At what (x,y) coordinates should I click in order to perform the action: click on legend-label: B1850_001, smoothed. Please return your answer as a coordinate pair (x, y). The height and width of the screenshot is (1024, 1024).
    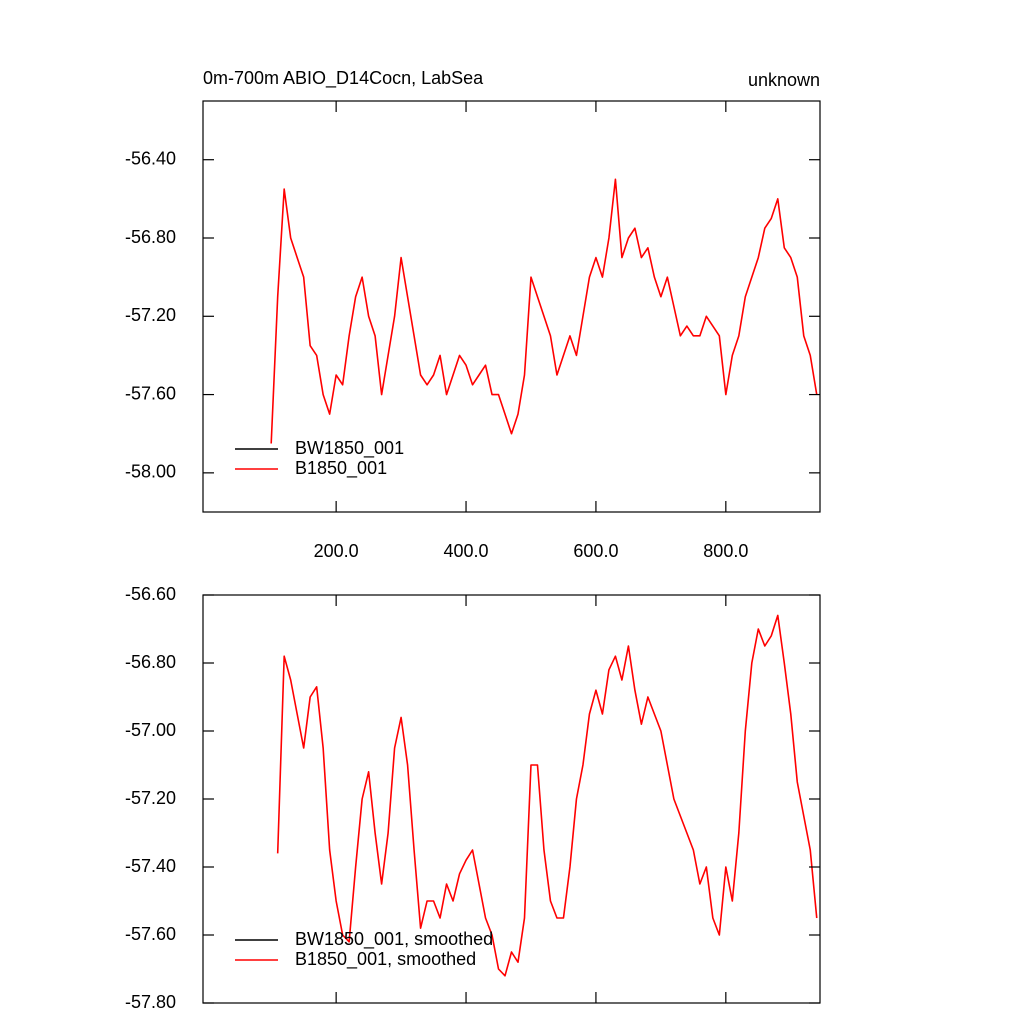
    Looking at the image, I should click on (385, 959).